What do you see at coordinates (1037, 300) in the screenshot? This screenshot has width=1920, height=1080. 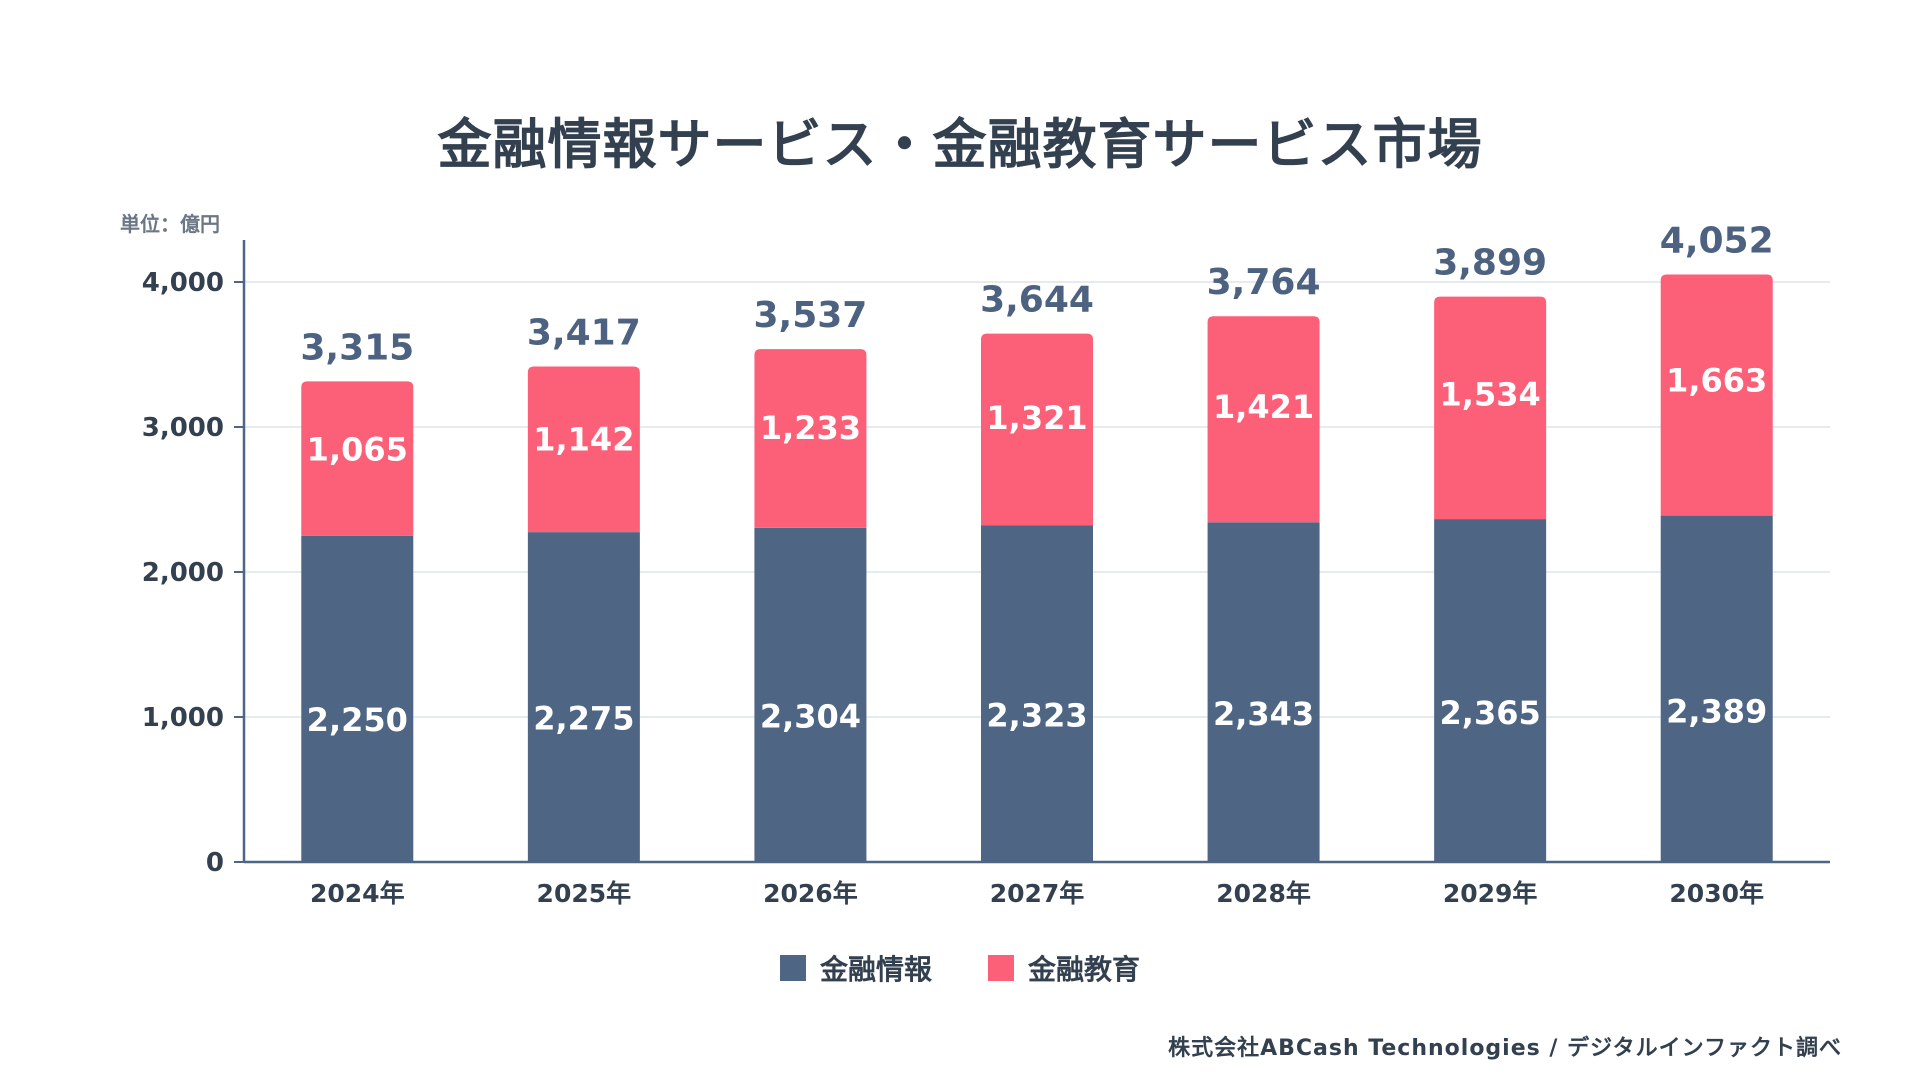 I see `bar-total-label: 3,644` at bounding box center [1037, 300].